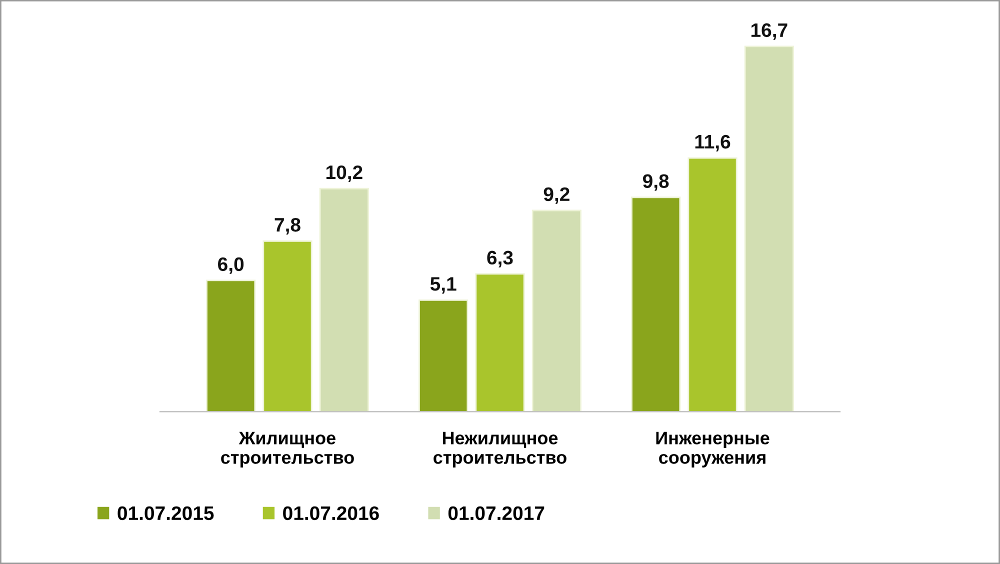 This screenshot has width=1000, height=564. Describe the element at coordinates (496, 513) in the screenshot. I see `legend-label: 01.07.2017` at that location.